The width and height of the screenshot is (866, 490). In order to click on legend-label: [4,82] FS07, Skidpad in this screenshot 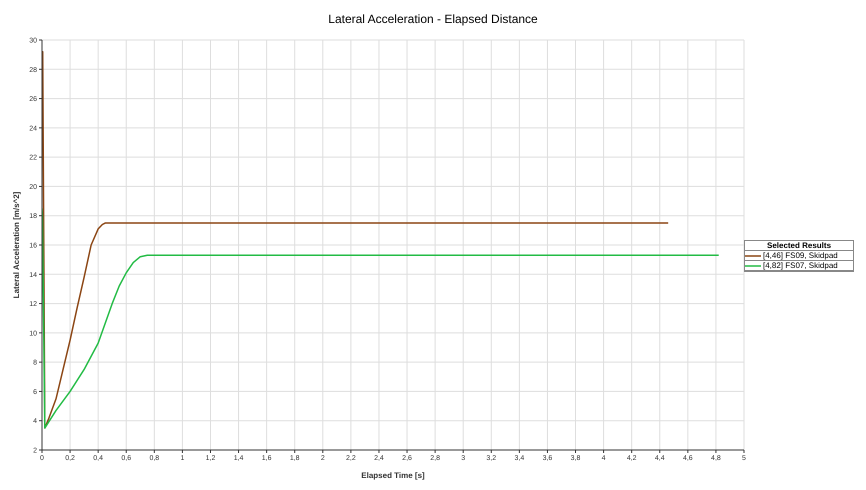, I will do `click(800, 265)`.